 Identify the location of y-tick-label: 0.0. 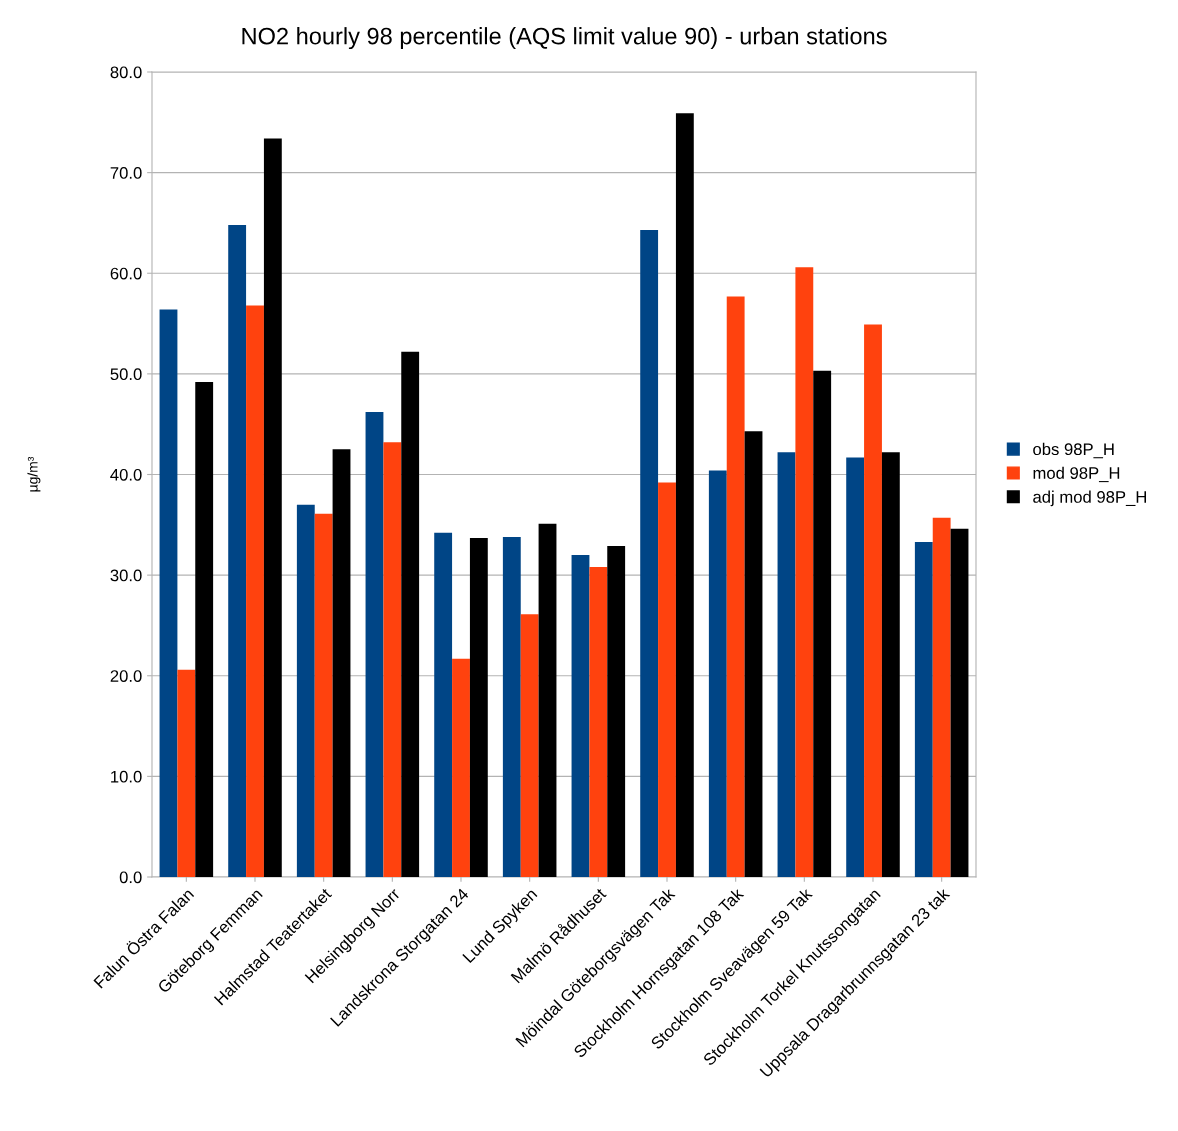
(130, 877).